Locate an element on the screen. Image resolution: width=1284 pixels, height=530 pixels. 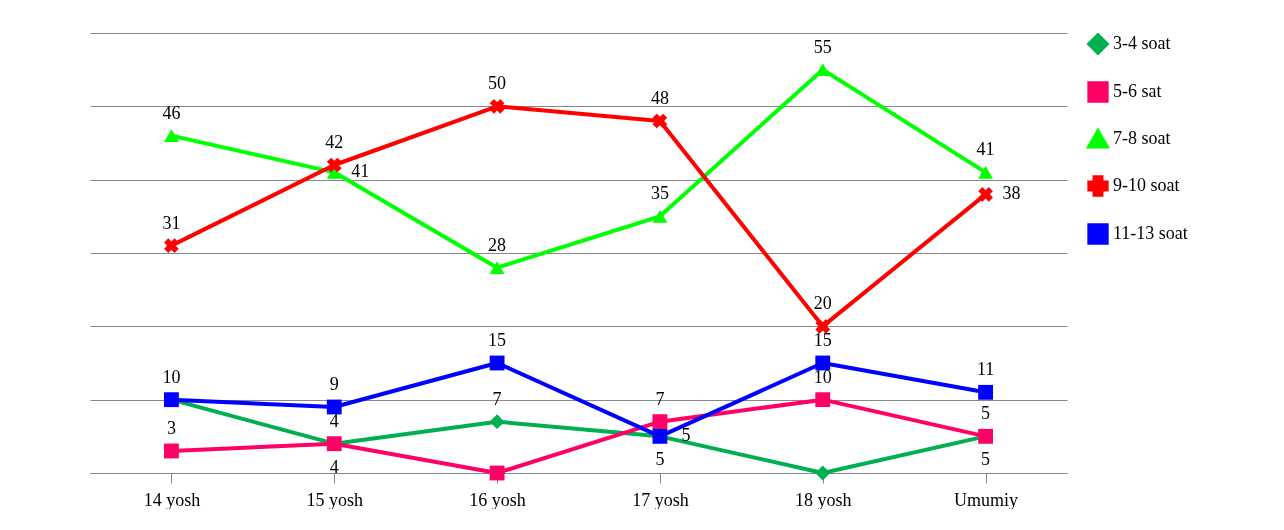
data-label: 3 is located at coordinates (171, 428).